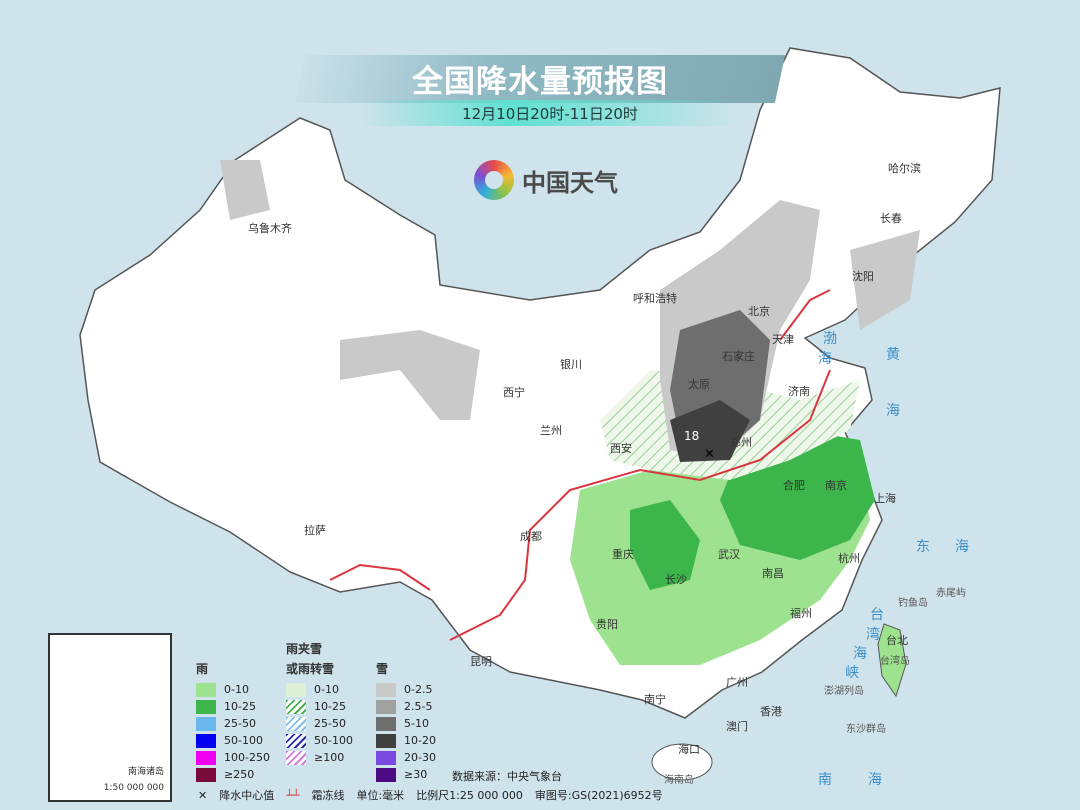  I want to click on island-label: 赤尾屿, so click(951, 593).